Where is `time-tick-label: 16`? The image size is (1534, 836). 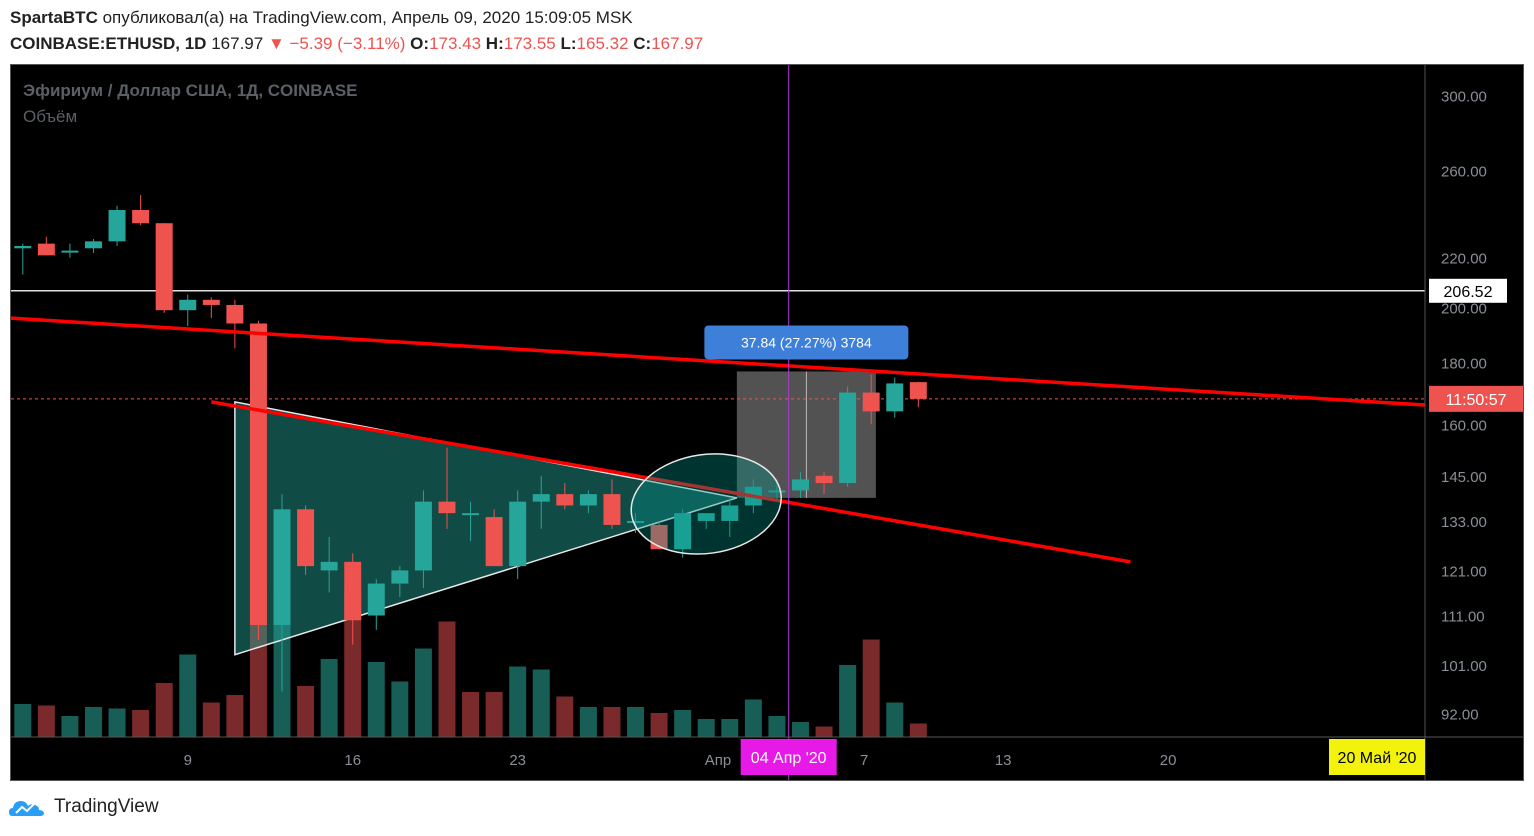
time-tick-label: 16 is located at coordinates (352, 760).